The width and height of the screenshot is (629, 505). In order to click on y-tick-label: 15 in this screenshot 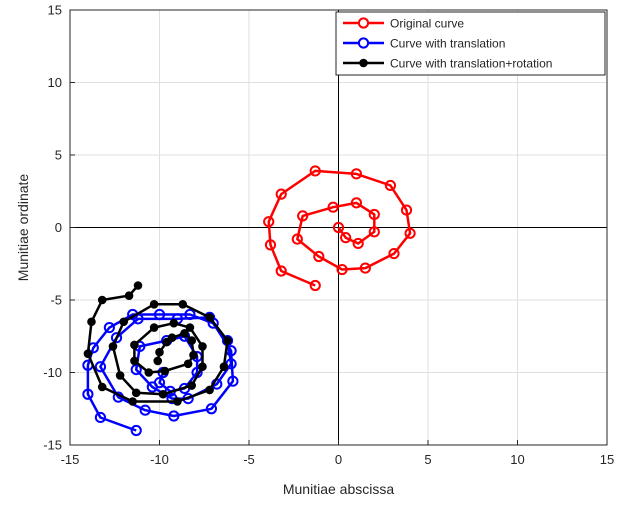, I will do `click(55, 10)`.